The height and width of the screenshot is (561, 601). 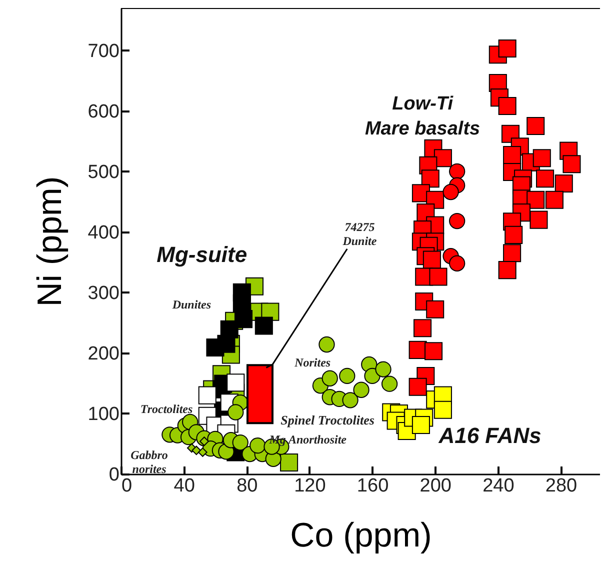 I want to click on x-tick-label: 0, so click(x=127, y=486).